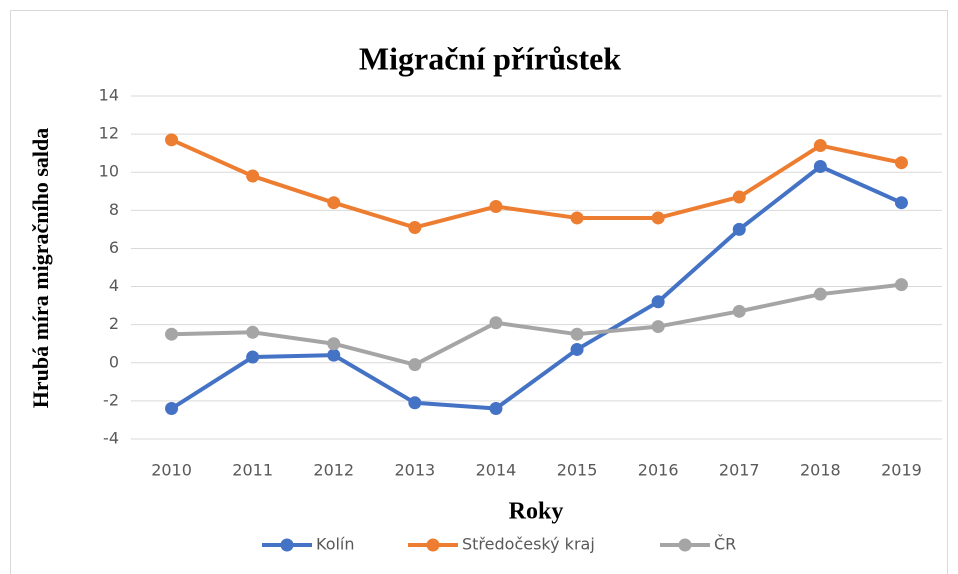 This screenshot has width=958, height=574. What do you see at coordinates (490, 58) in the screenshot?
I see `chart-title: Migrační přírůstek` at bounding box center [490, 58].